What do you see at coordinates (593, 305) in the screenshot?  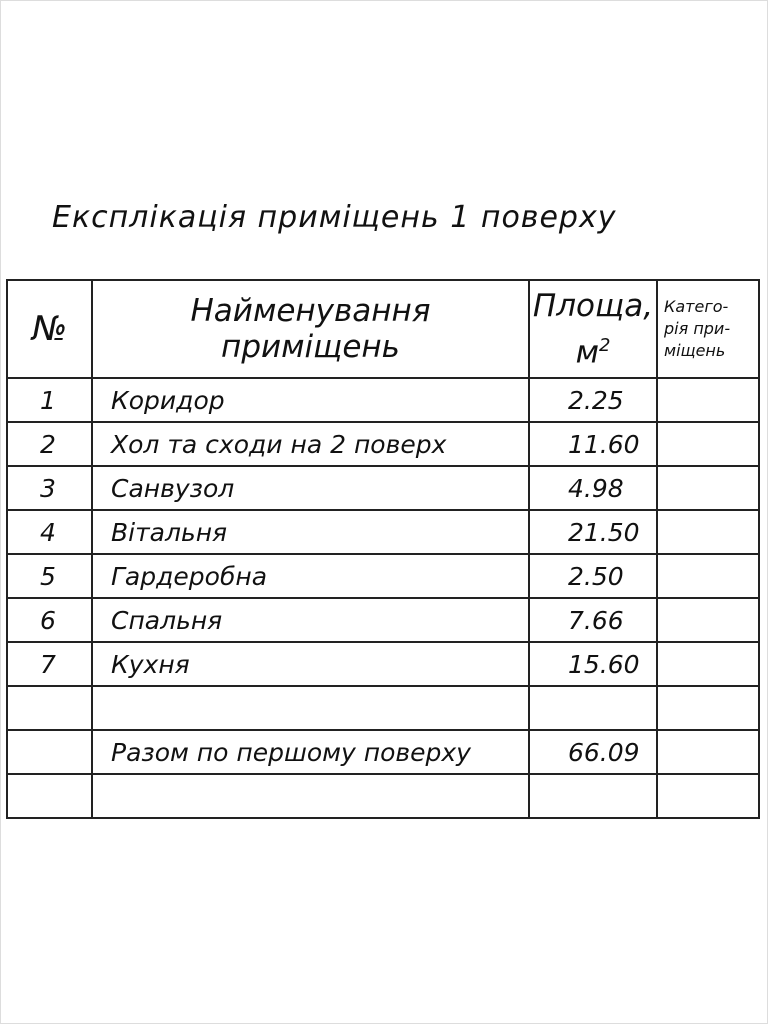 I see `header-area-line1: Площа,` at bounding box center [593, 305].